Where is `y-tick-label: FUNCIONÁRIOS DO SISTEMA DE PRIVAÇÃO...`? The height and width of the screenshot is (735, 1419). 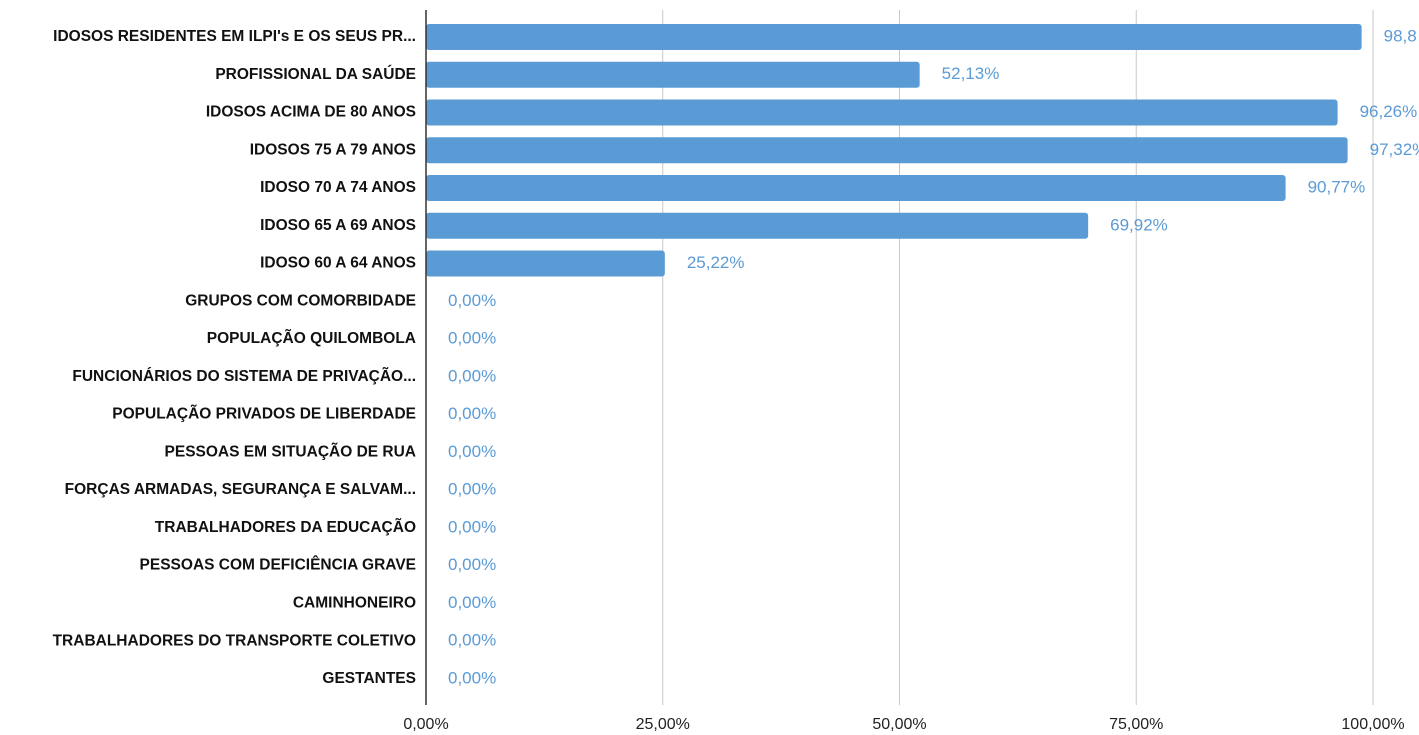 y-tick-label: FUNCIONÁRIOS DO SISTEMA DE PRIVAÇÃO... is located at coordinates (244, 376).